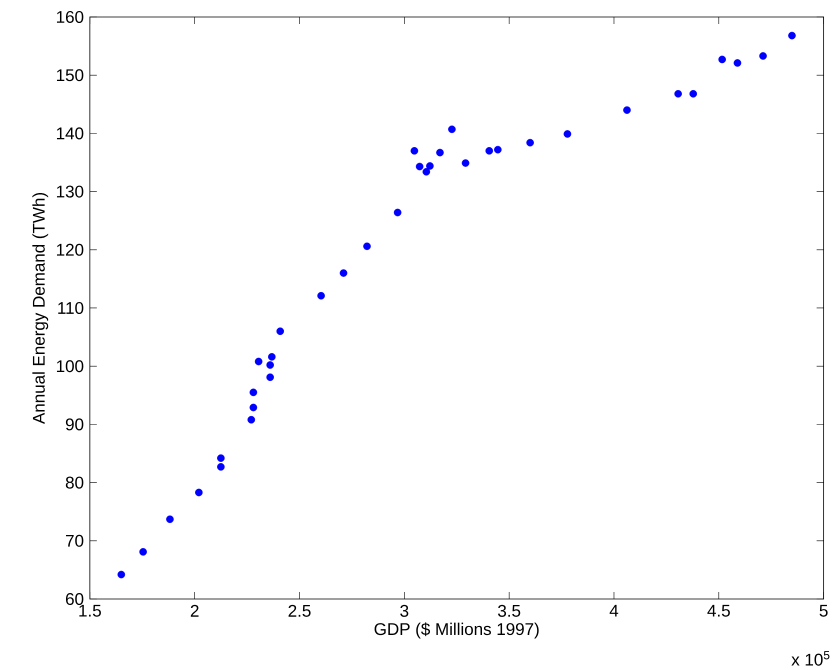 The height and width of the screenshot is (670, 834). Describe the element at coordinates (70, 133) in the screenshot. I see `y-tick-label: 140` at that location.